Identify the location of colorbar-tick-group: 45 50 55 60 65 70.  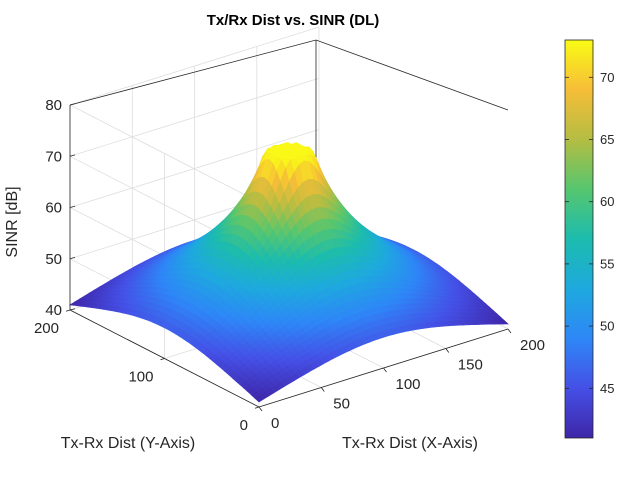
(589, 233).